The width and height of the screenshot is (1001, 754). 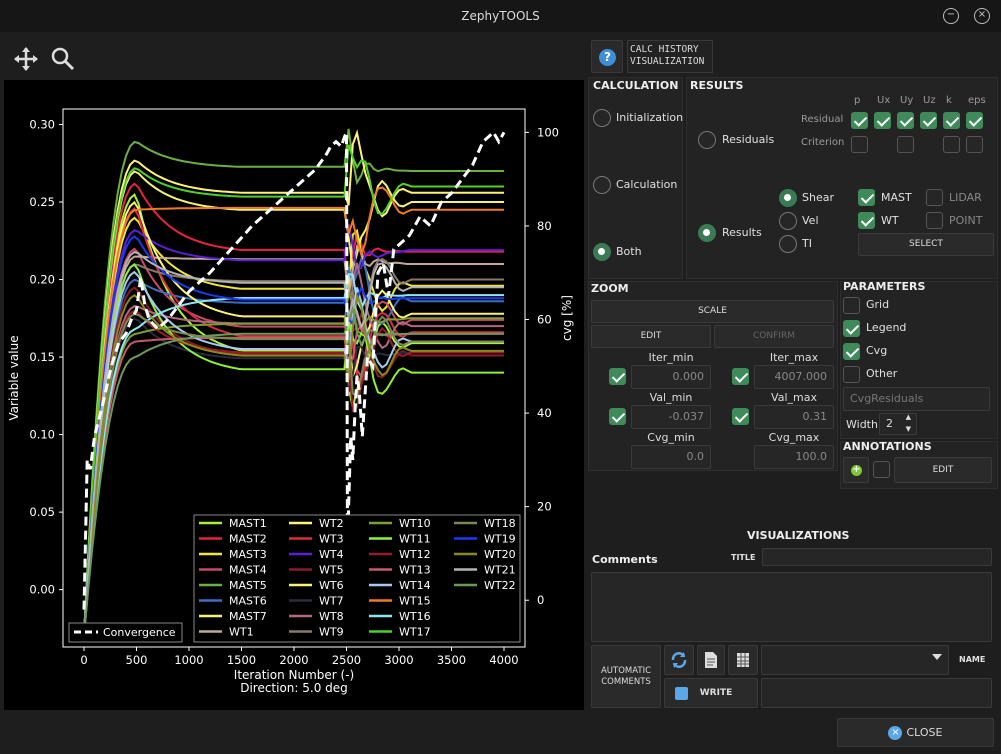 I want to click on edit-zoom-button: EDIT, so click(x=651, y=336).